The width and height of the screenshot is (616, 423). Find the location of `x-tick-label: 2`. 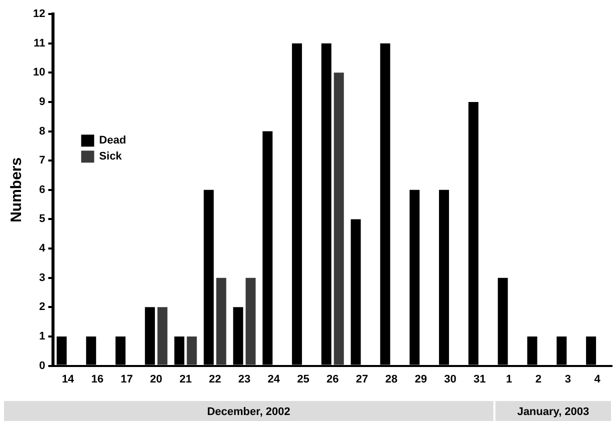

x-tick-label: 2 is located at coordinates (538, 379).